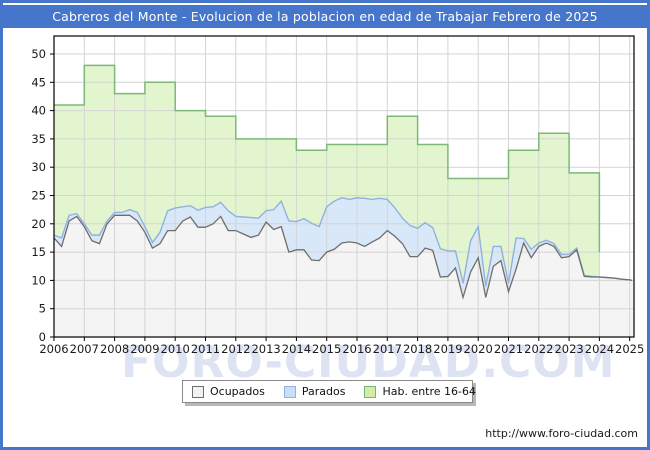 The image size is (650, 450). Describe the element at coordinates (205, 349) in the screenshot. I see `x-axis-label: 2011` at that location.